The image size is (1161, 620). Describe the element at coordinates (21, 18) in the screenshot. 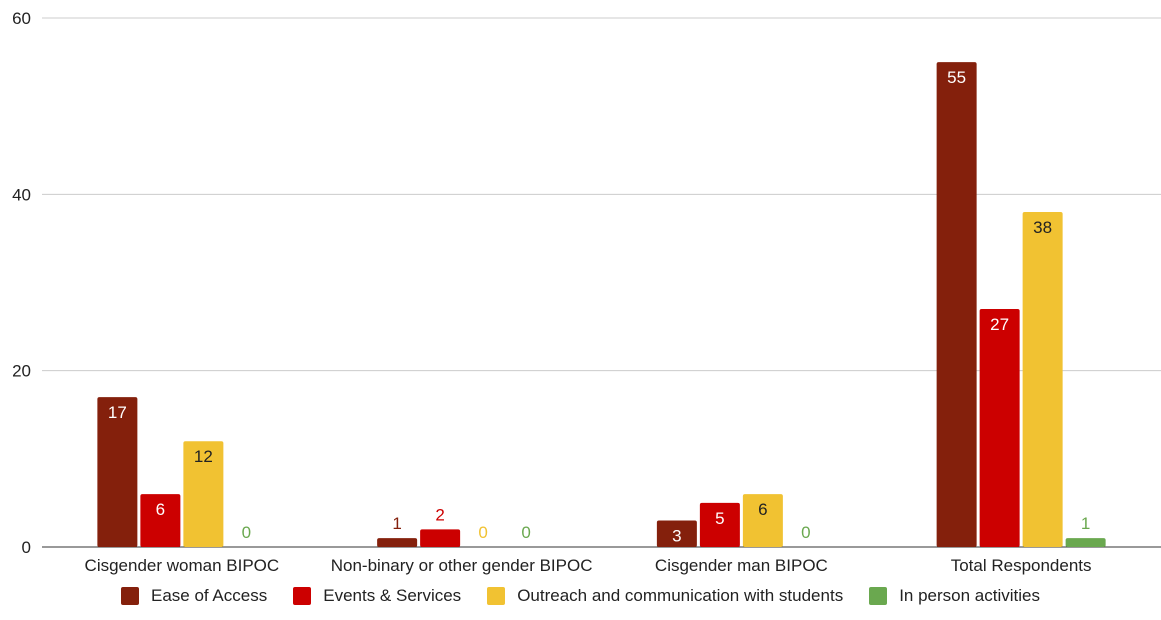

I see `y-tick-label: 60` at that location.